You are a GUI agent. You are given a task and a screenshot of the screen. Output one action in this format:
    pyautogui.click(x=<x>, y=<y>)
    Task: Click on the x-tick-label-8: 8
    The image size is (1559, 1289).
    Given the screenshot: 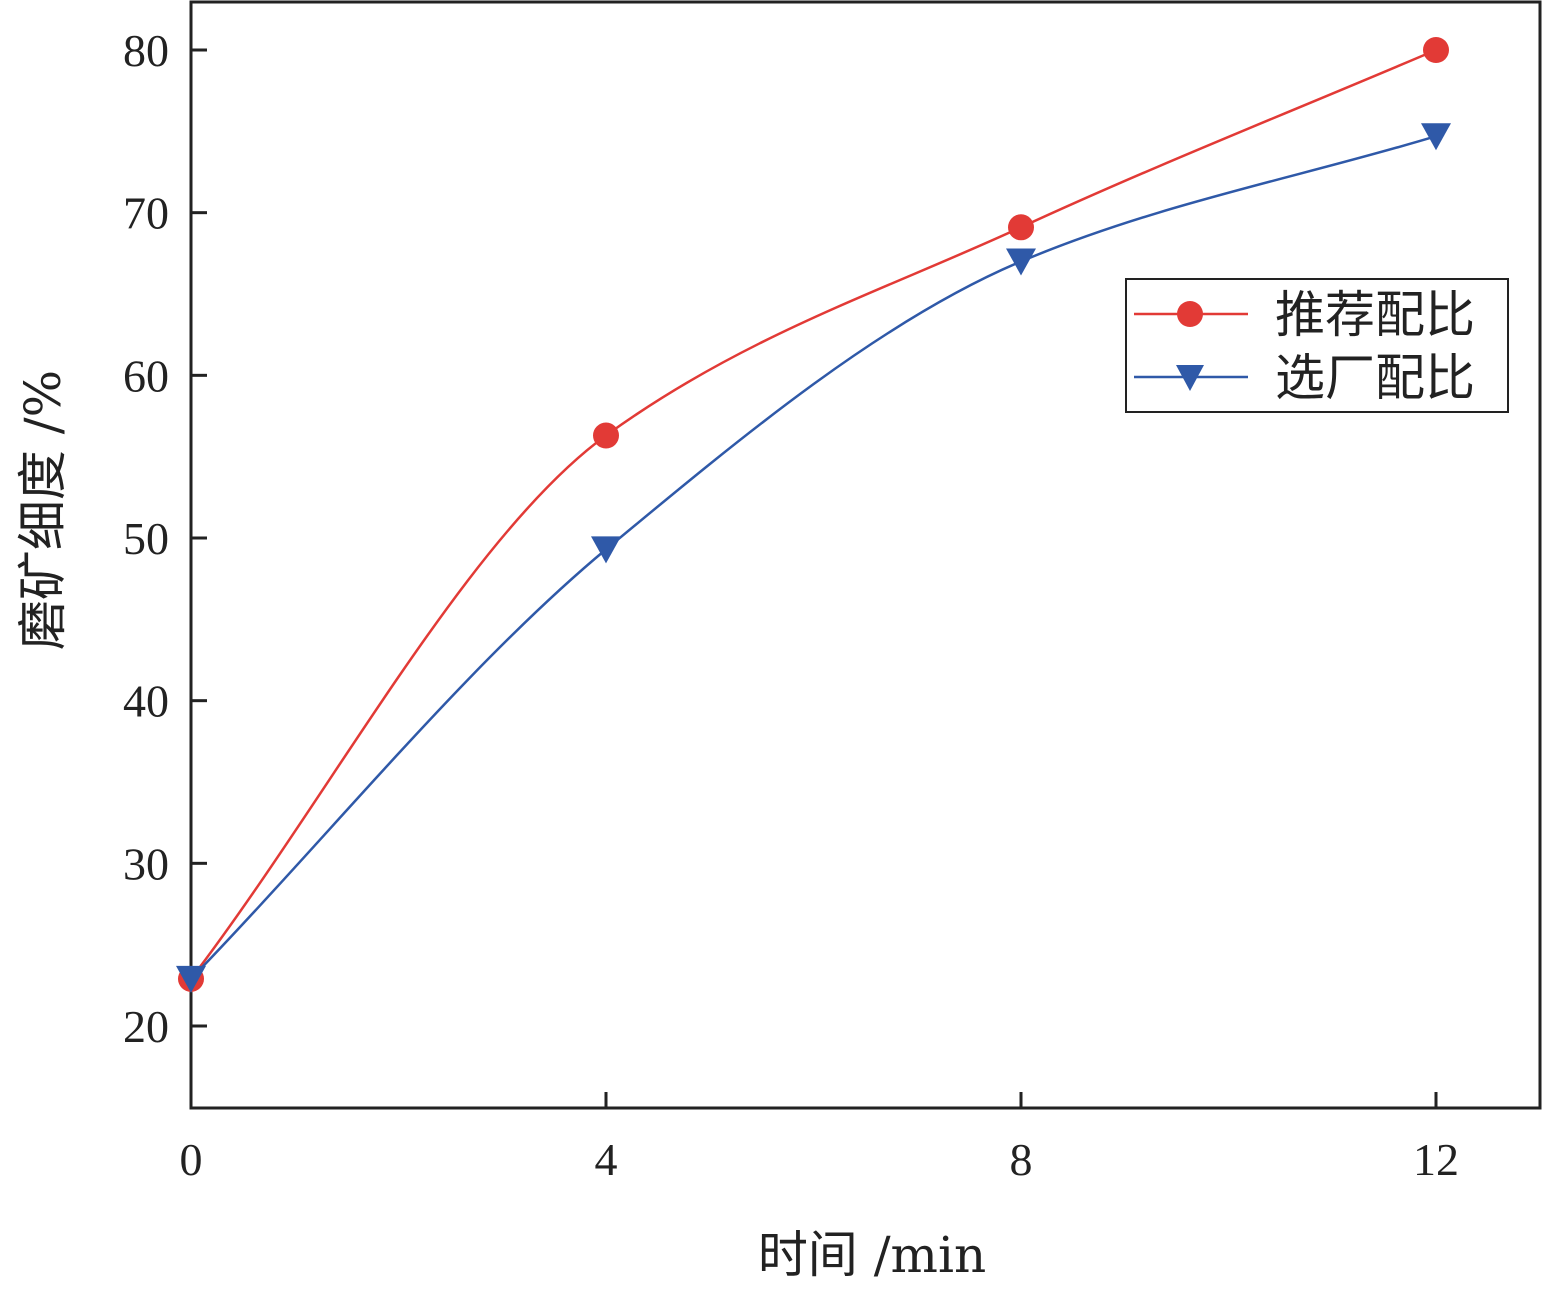 What is the action you would take?
    pyautogui.click(x=1021, y=1159)
    